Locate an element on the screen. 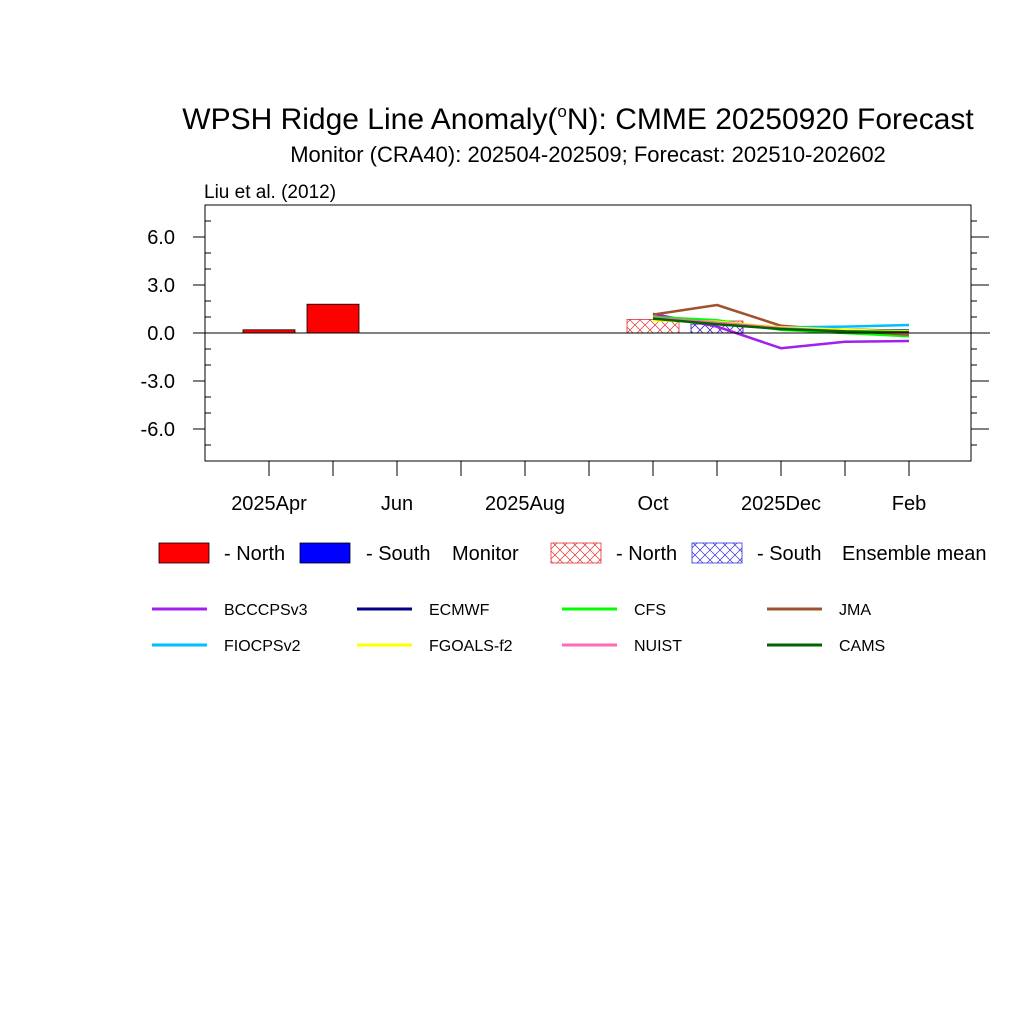  legend-ensemble-south-label: - South is located at coordinates (789, 554).